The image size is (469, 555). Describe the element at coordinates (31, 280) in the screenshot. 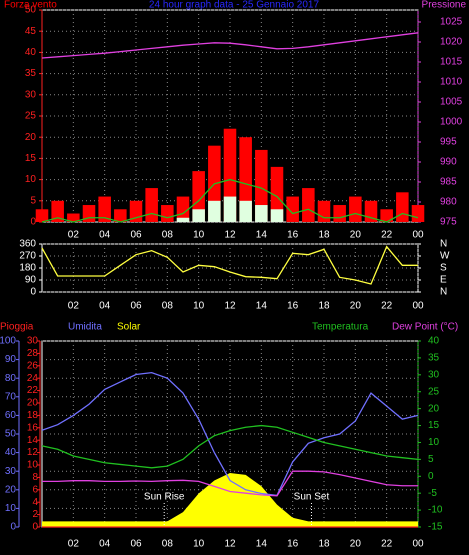

I see `y-tick-label: 90` at that location.